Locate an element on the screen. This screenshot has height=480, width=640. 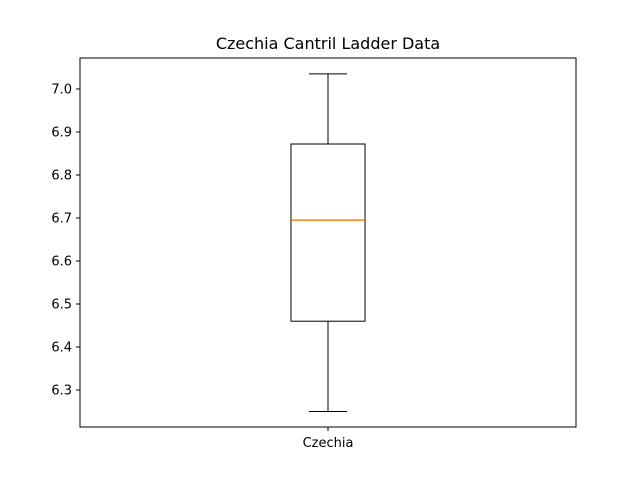
x-axis: Czechia is located at coordinates (328, 439).